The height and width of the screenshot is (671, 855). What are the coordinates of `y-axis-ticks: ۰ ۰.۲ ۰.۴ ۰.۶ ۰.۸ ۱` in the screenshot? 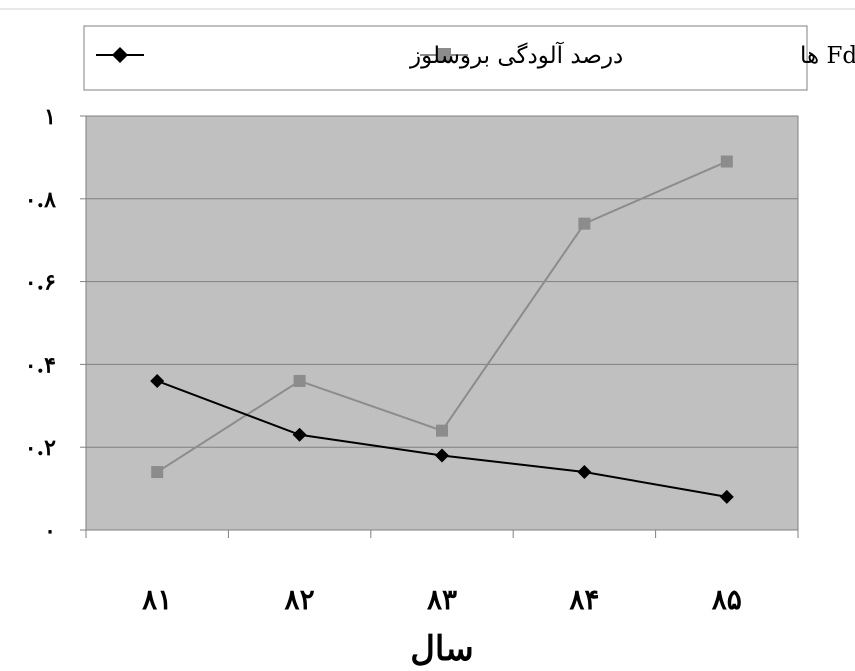 It's located at (55, 324).